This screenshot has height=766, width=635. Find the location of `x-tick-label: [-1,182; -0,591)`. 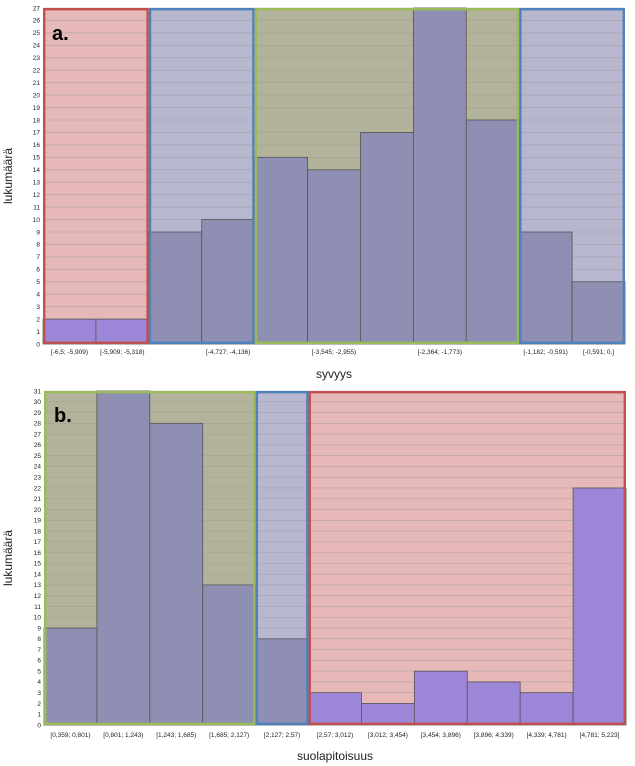

x-tick-label: [-1,182; -0,591) is located at coordinates (545, 352).